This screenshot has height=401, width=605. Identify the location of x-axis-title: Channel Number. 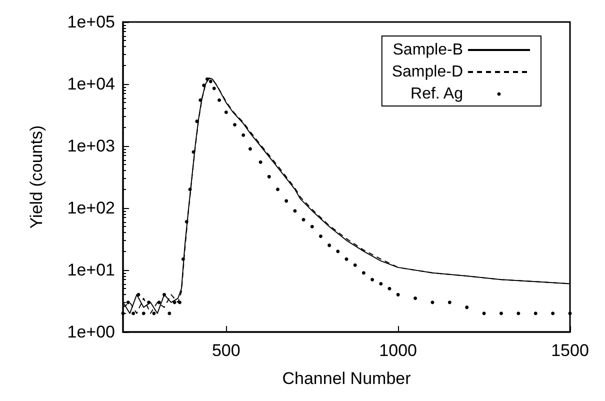
(347, 378).